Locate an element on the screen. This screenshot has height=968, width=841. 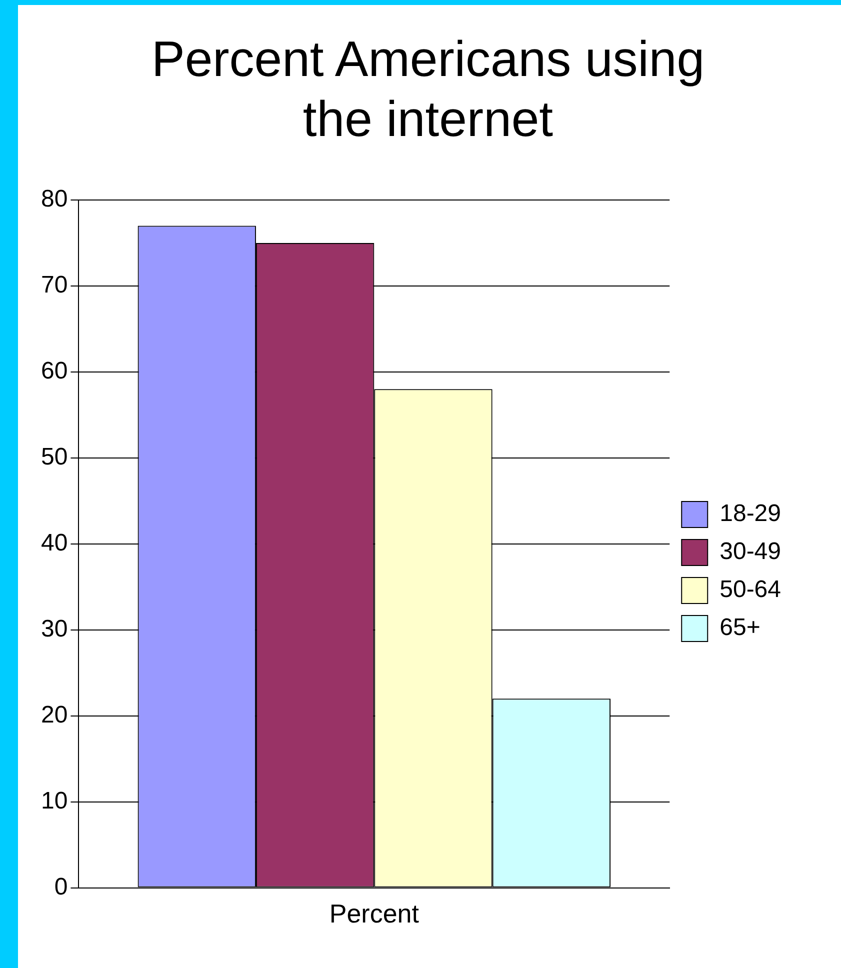
y-tick-label: 20 is located at coordinates (54, 714).